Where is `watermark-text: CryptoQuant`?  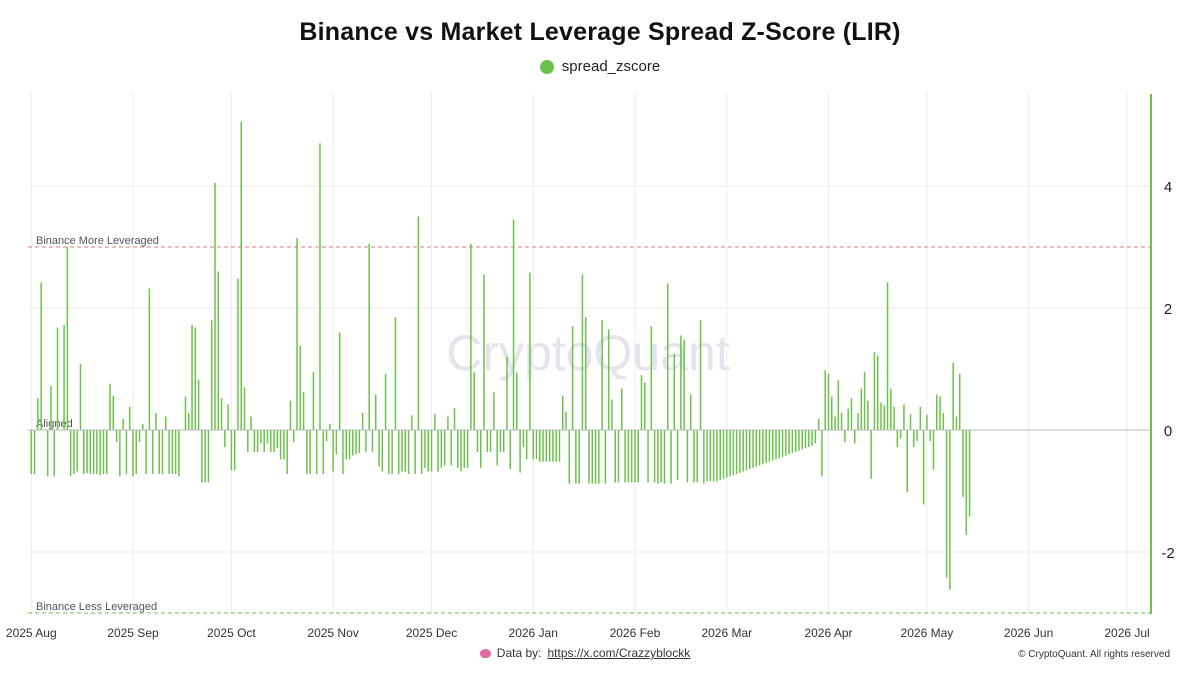
watermark-text: CryptoQuant is located at coordinates (588, 353).